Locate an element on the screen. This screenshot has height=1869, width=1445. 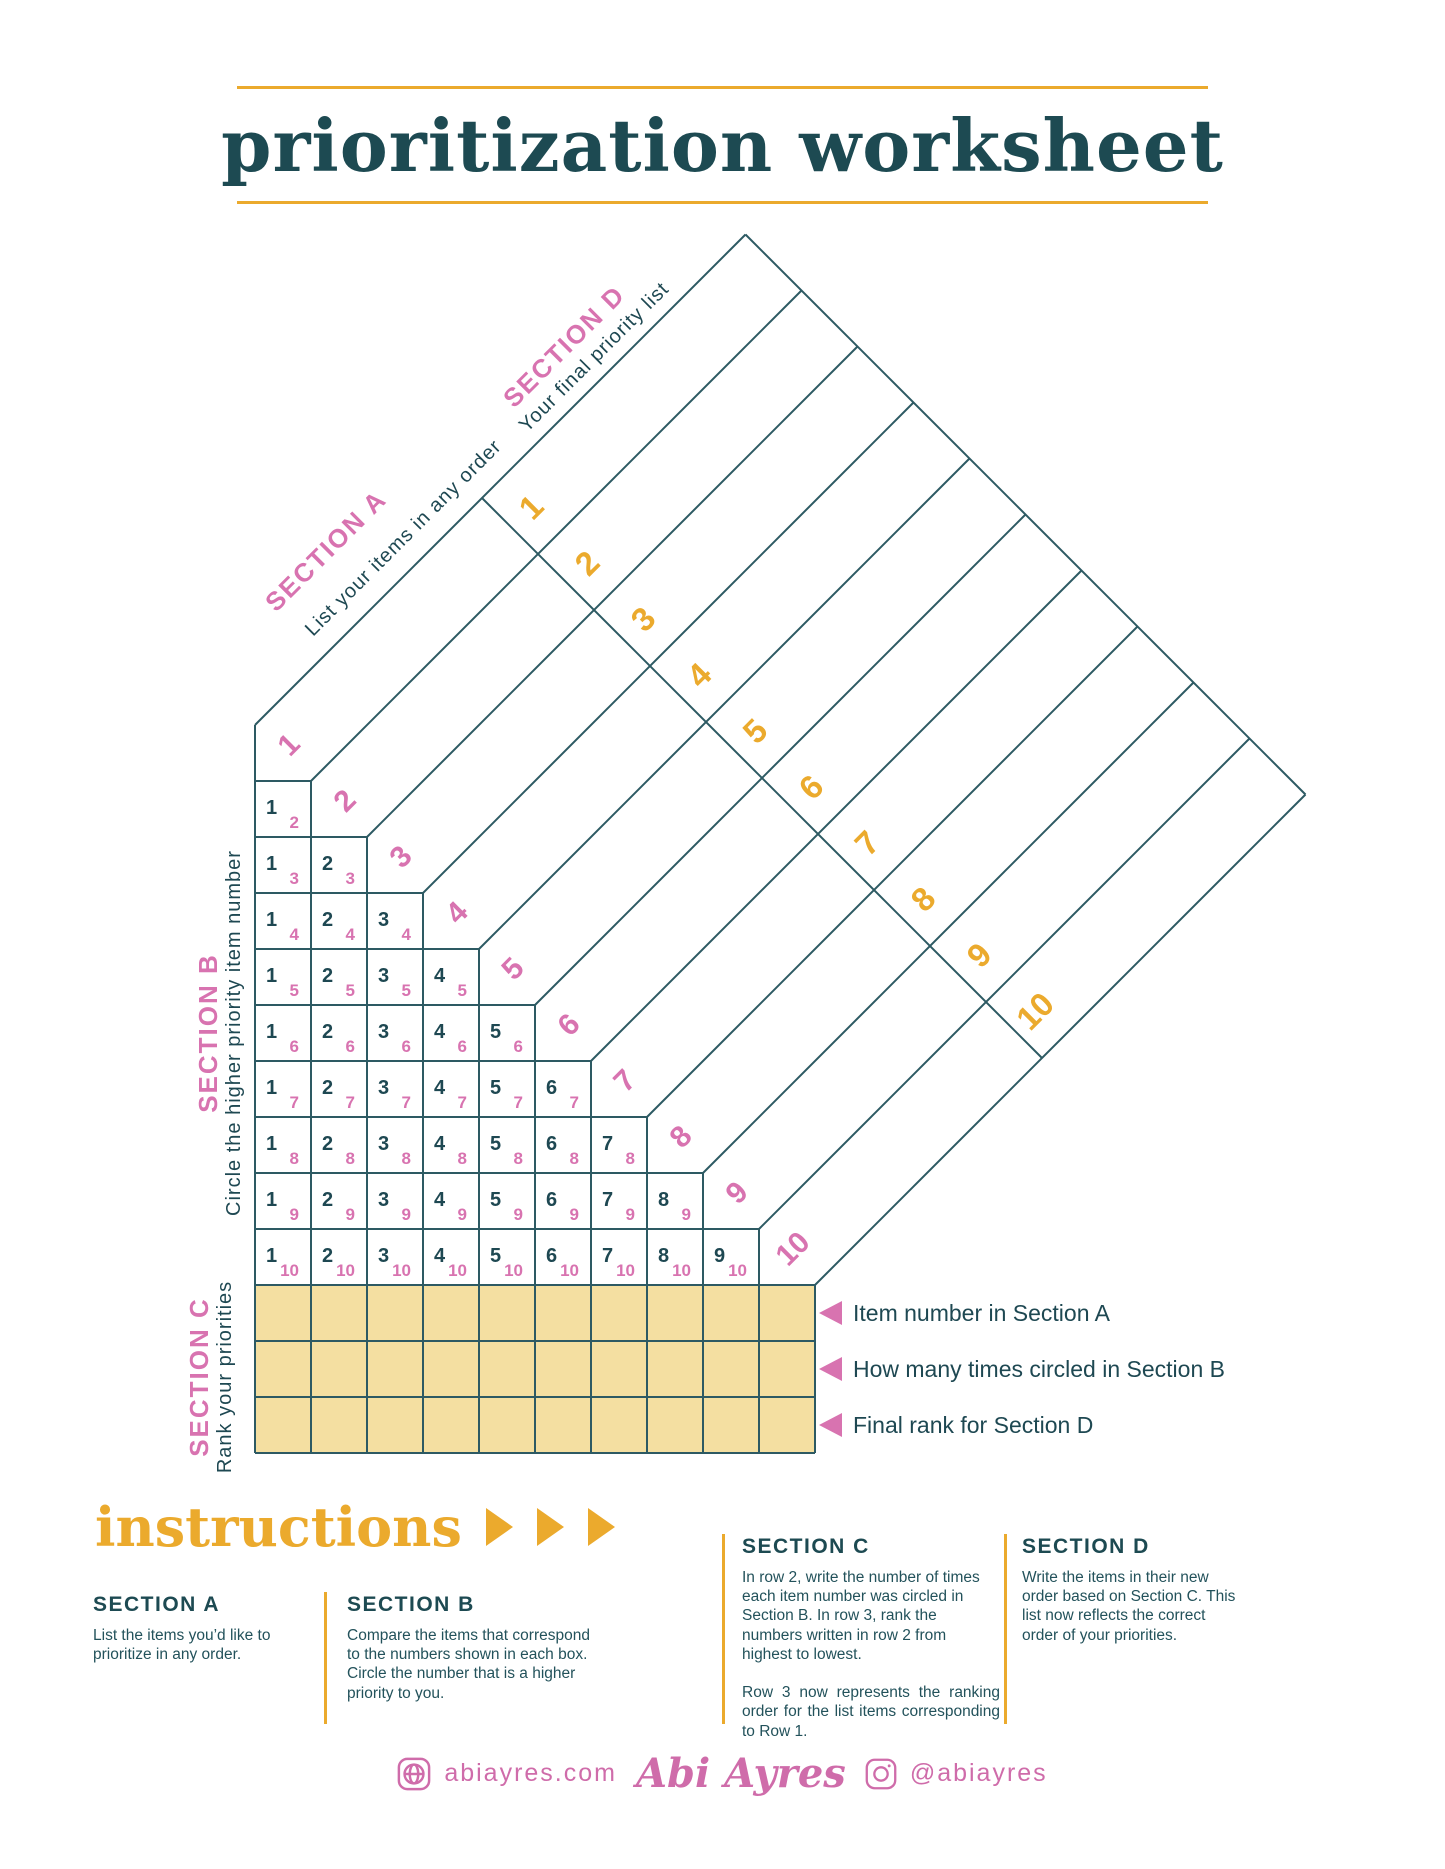
website-globe-icon is located at coordinates (414, 1774).